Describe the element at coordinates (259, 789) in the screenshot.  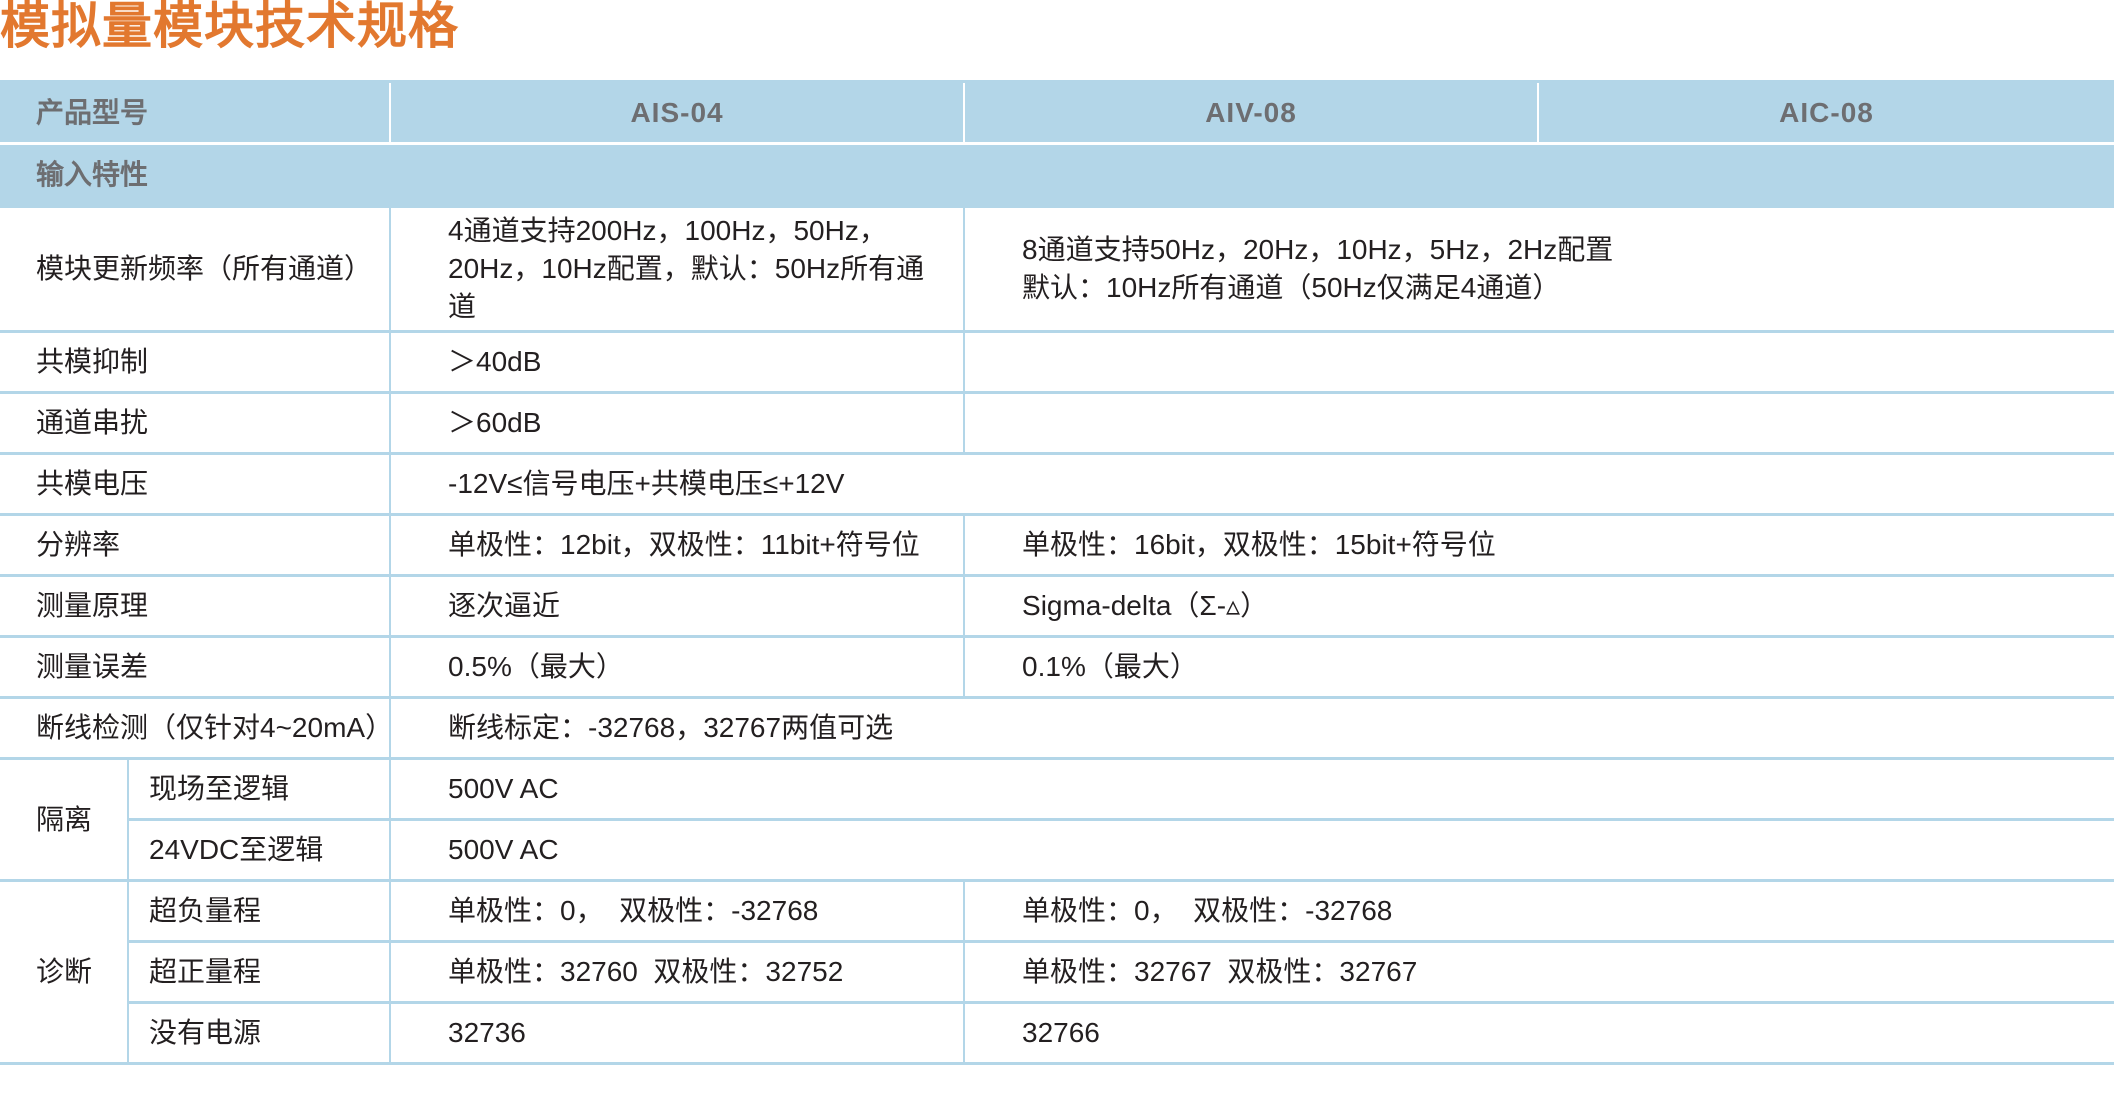
I see `row-label: 现场至逻辑` at that location.